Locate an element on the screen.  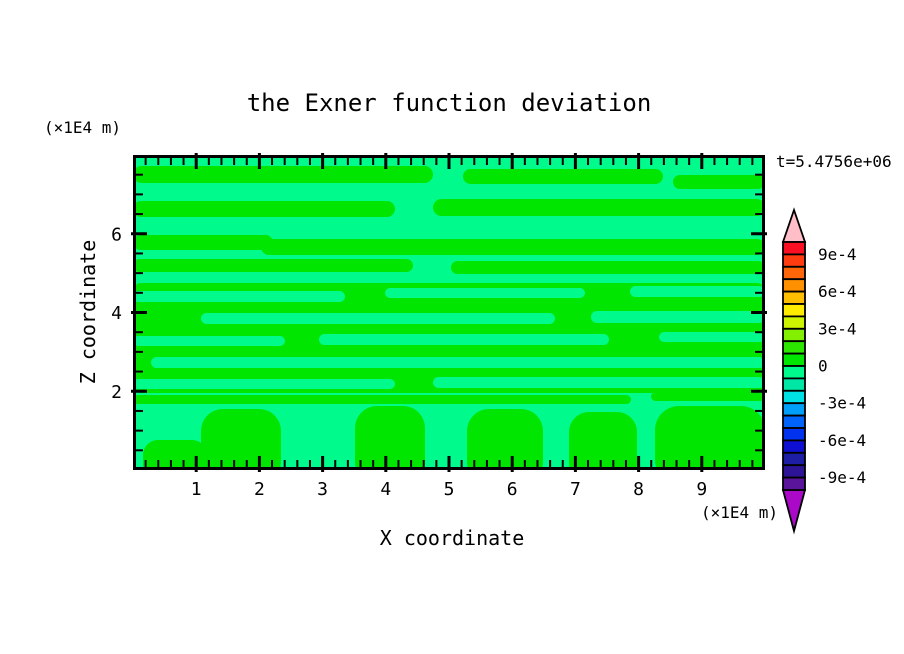
colorbar-label: 9e-4 is located at coordinates (837, 254).